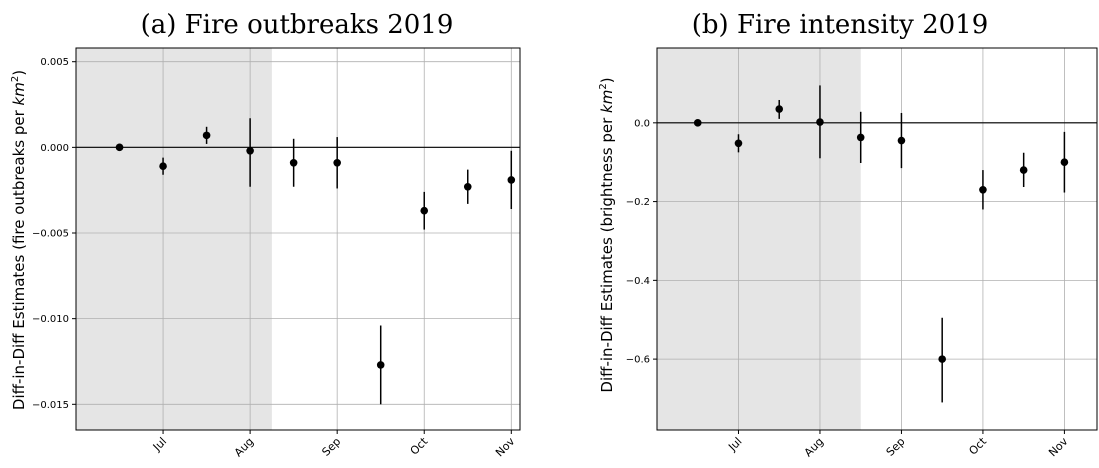 This screenshot has height=468, width=1099. I want to click on y-axis-label-a-unit: km, so click(19, 93).